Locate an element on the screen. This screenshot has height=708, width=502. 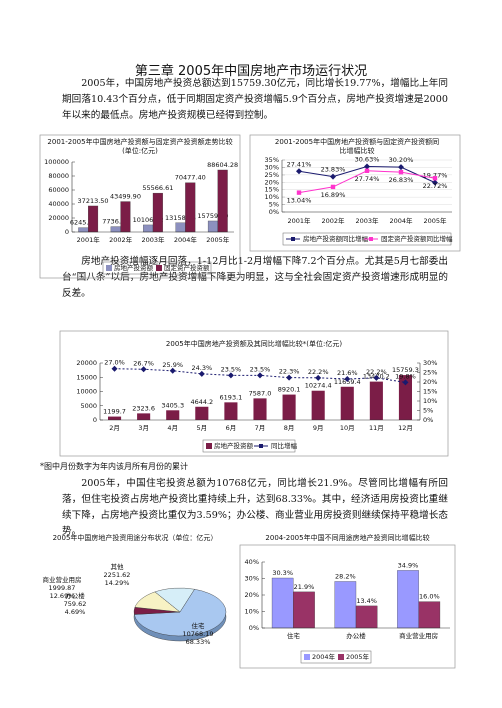
data-label: 16.0% is located at coordinates (429, 597).